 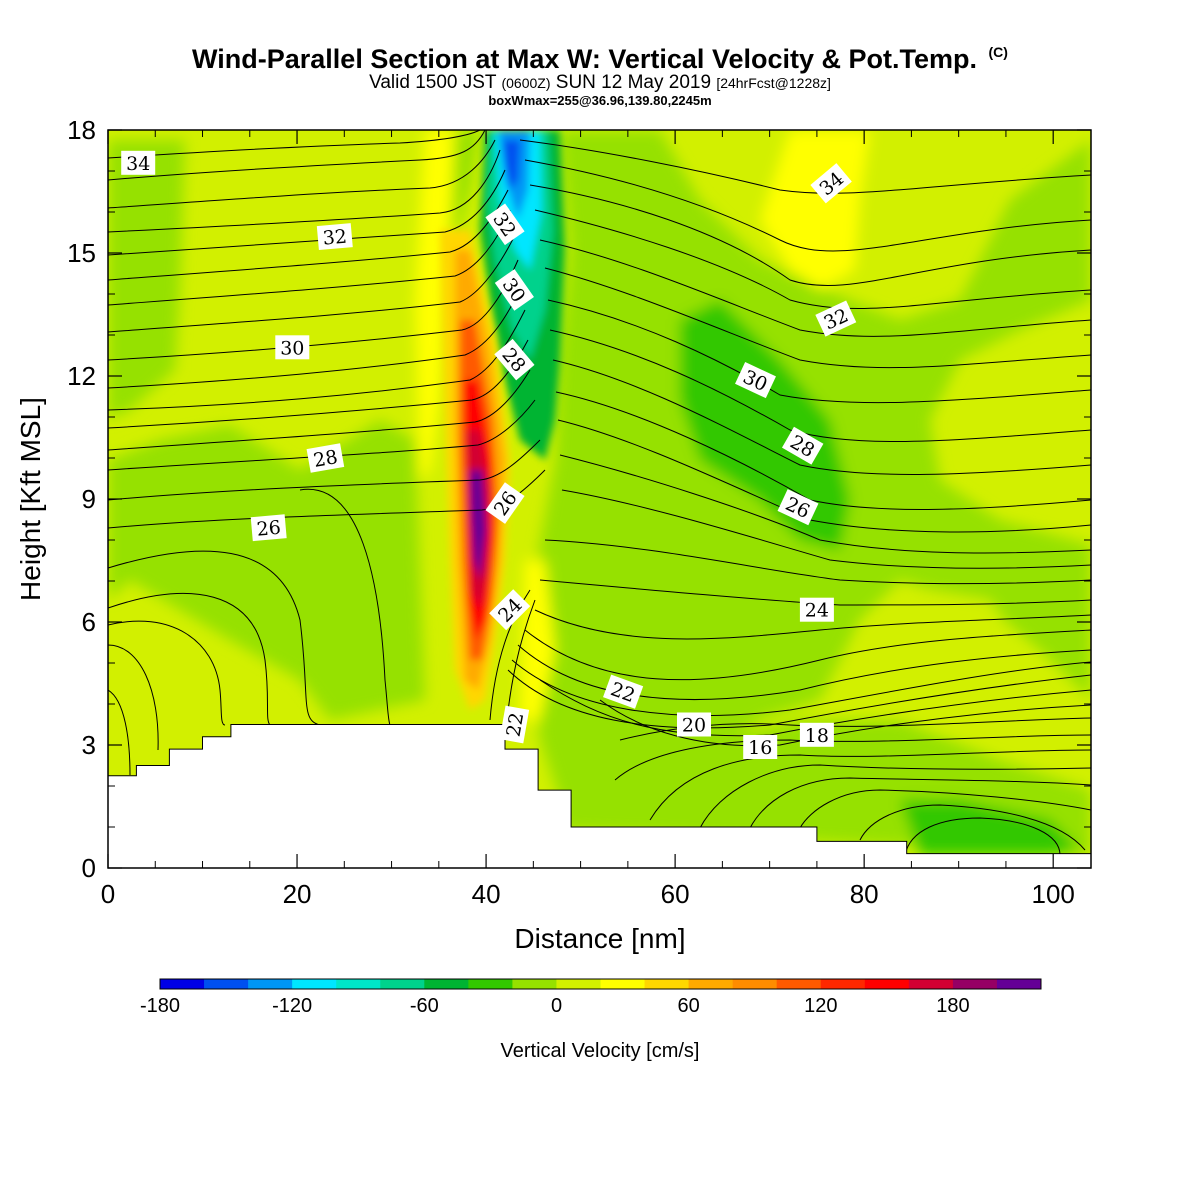 What do you see at coordinates (600, 1051) in the screenshot?
I see `colorbar-title: Vertical Velocity [cm/s]` at bounding box center [600, 1051].